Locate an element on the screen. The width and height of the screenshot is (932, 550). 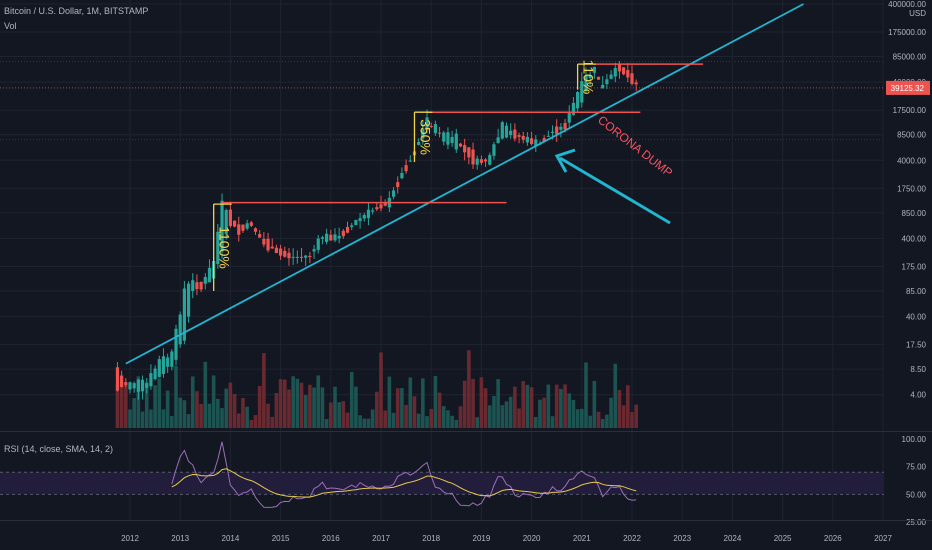
time-tick-label: 2024 is located at coordinates (733, 538).